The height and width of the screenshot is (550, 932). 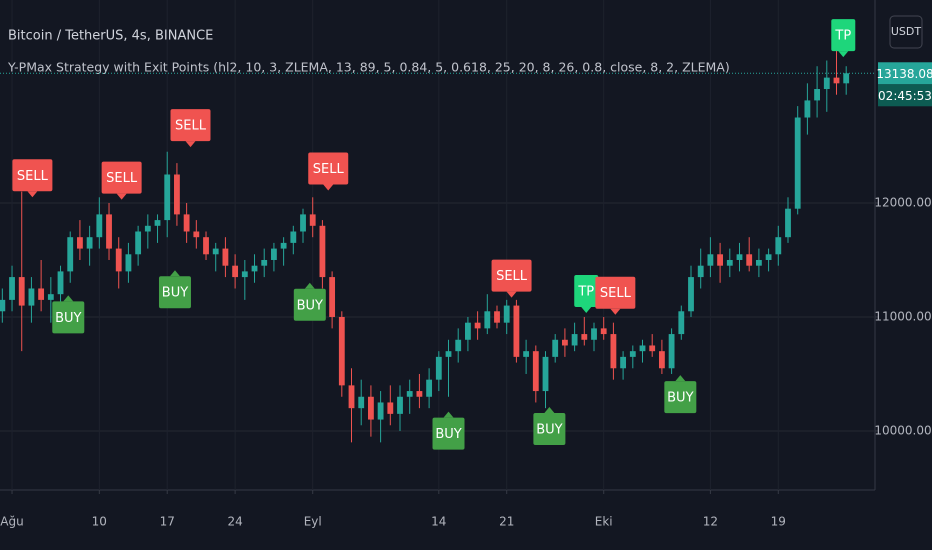 What do you see at coordinates (167, 522) in the screenshot?
I see `x-tick-label: 17` at bounding box center [167, 522].